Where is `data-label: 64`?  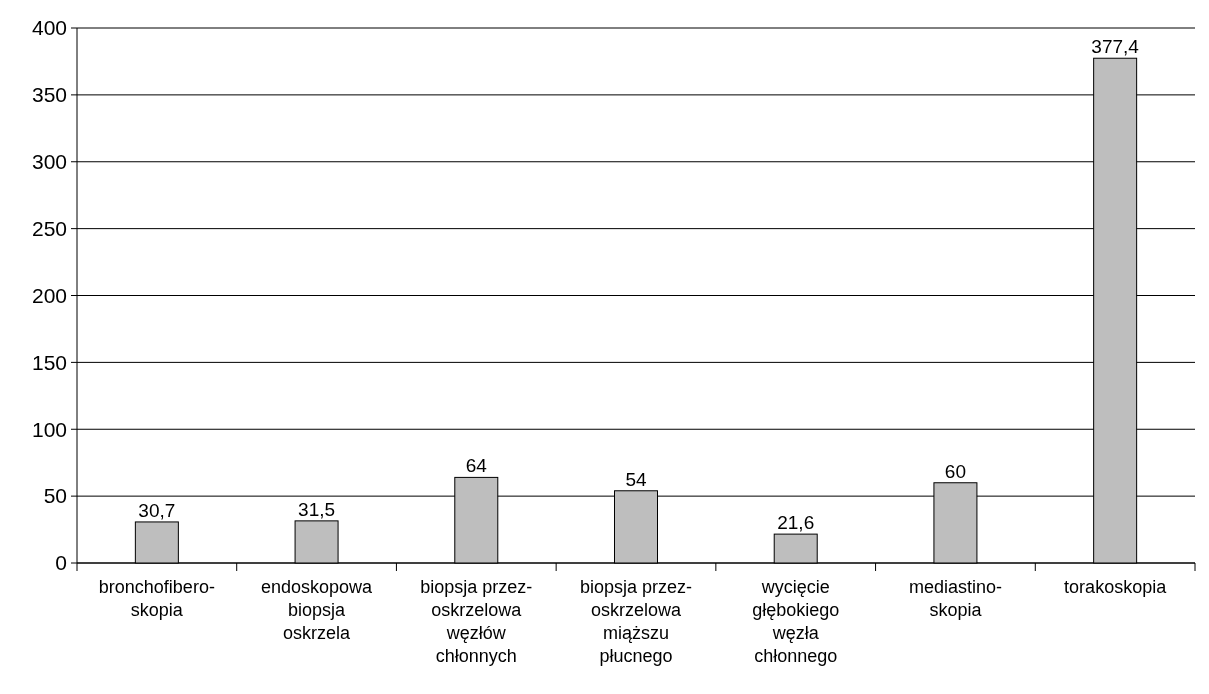
data-label: 64 is located at coordinates (476, 466).